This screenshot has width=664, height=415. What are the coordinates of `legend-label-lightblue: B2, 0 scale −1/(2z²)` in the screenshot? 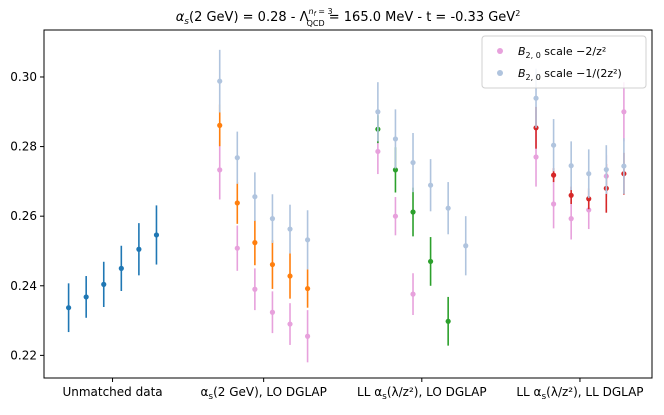 It's located at (570, 74).